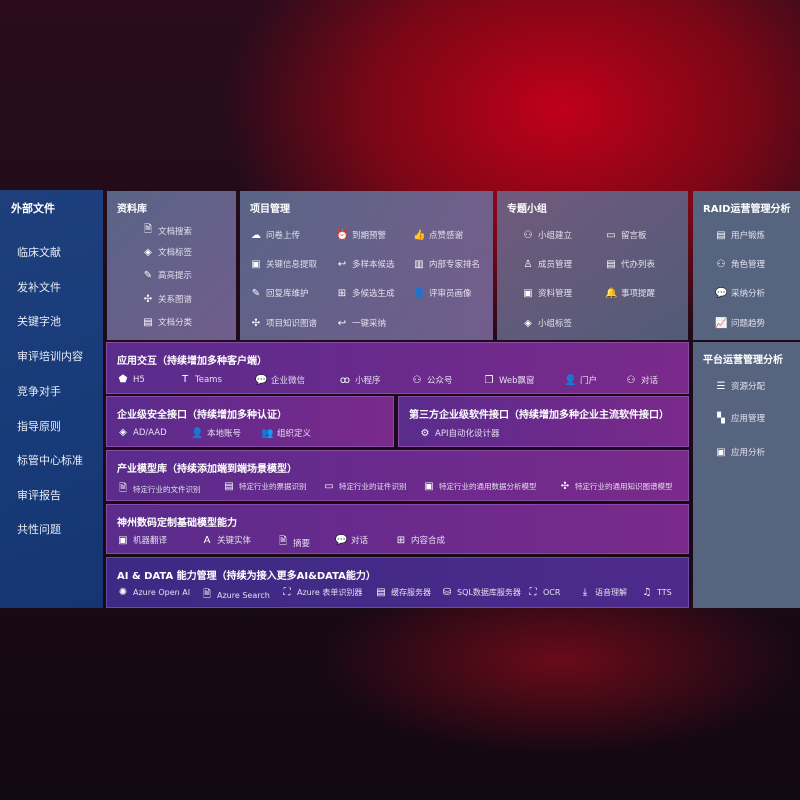  I want to click on model-item: ▣ 特定行业的通用数据分析模型, so click(480, 486).